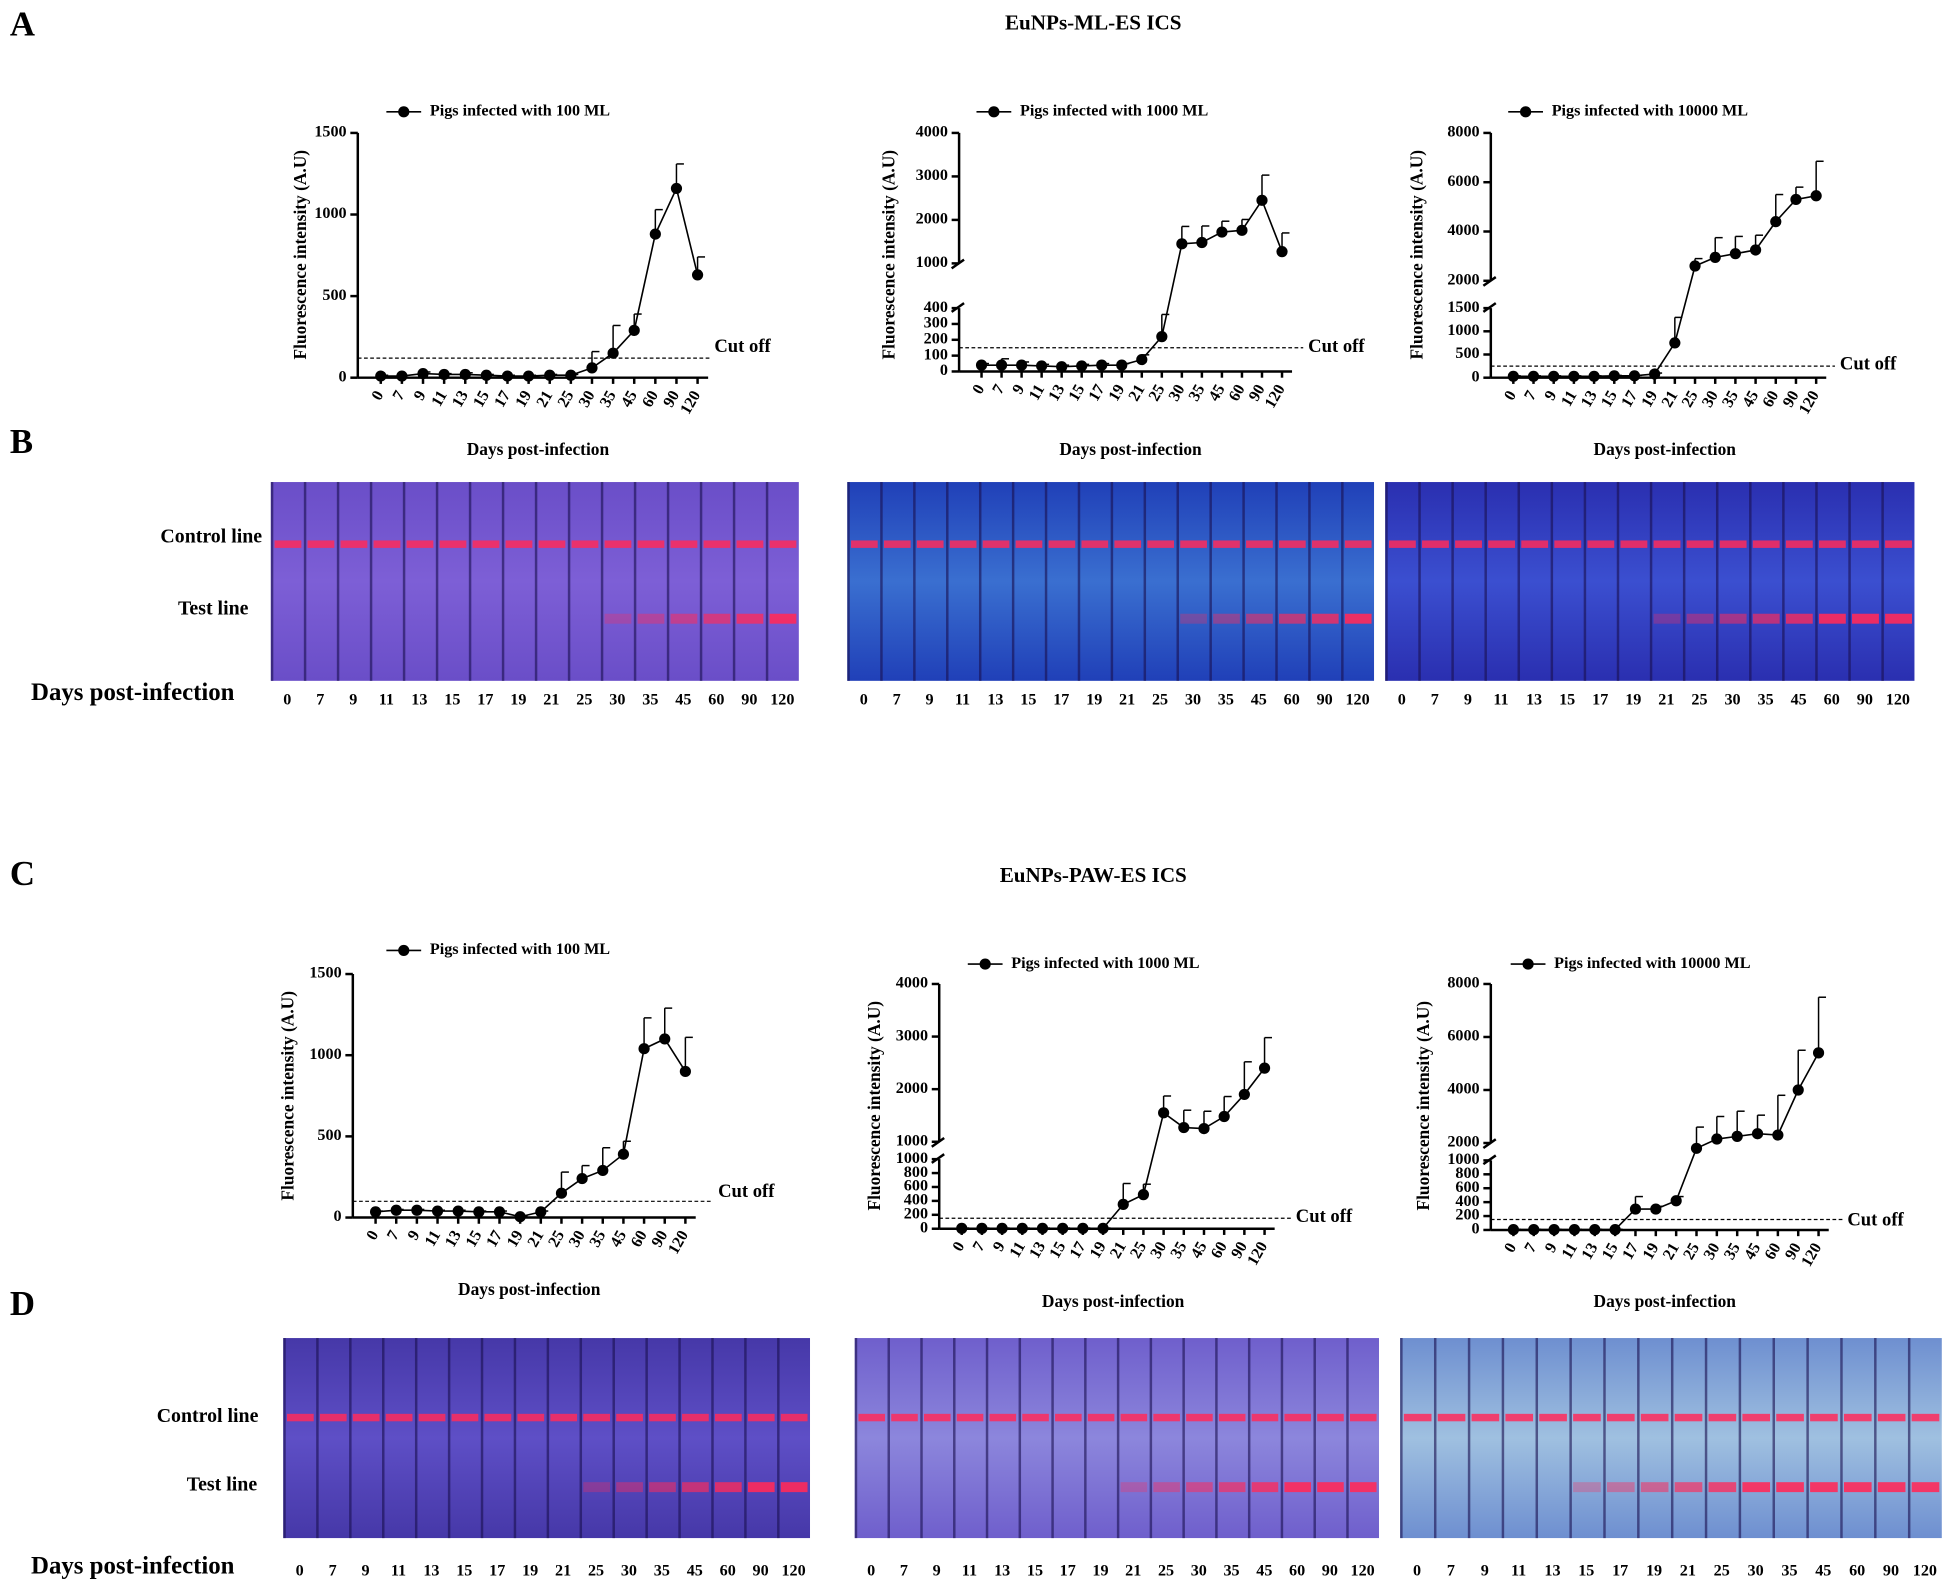 This screenshot has width=1948, height=1592. Describe the element at coordinates (1157, 393) in the screenshot. I see `x-tick-label: 25` at that location.